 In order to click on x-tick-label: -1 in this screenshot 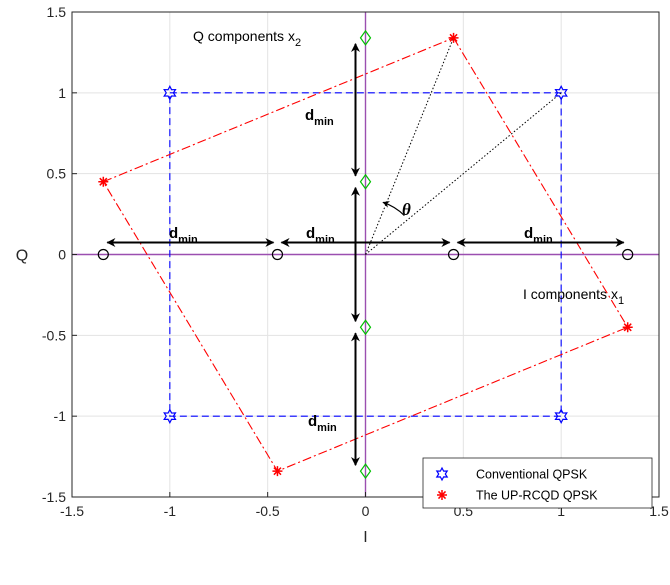, I will do `click(170, 511)`.